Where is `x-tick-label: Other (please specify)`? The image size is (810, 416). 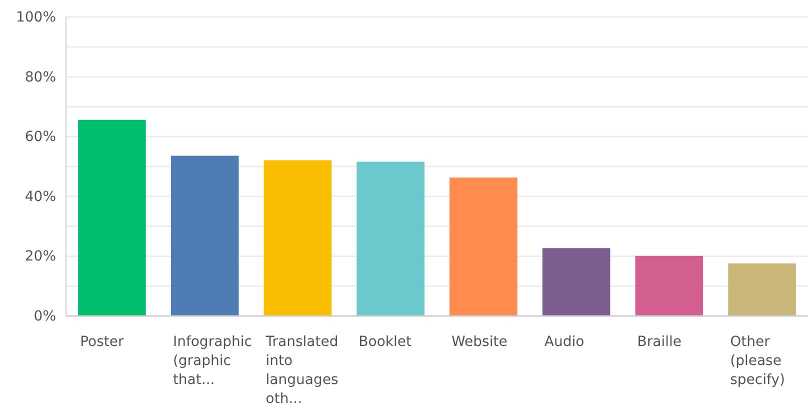 x-tick-label: Other (please specify) is located at coordinates (757, 361).